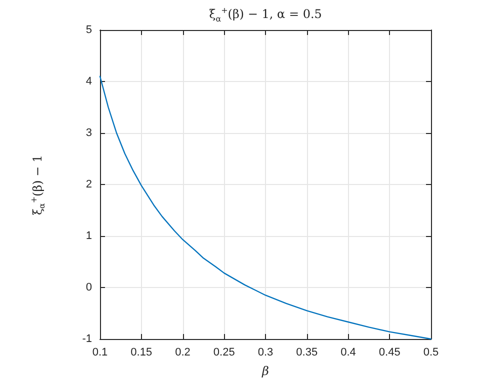 The width and height of the screenshot is (491, 382). I want to click on x-tick-label: 0.45, so click(389, 352).